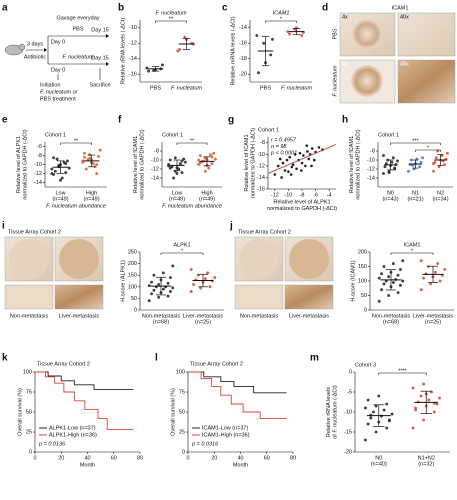  Describe the element at coordinates (172, 135) in the screenshot. I see `chart-title: Cohort 1` at that location.